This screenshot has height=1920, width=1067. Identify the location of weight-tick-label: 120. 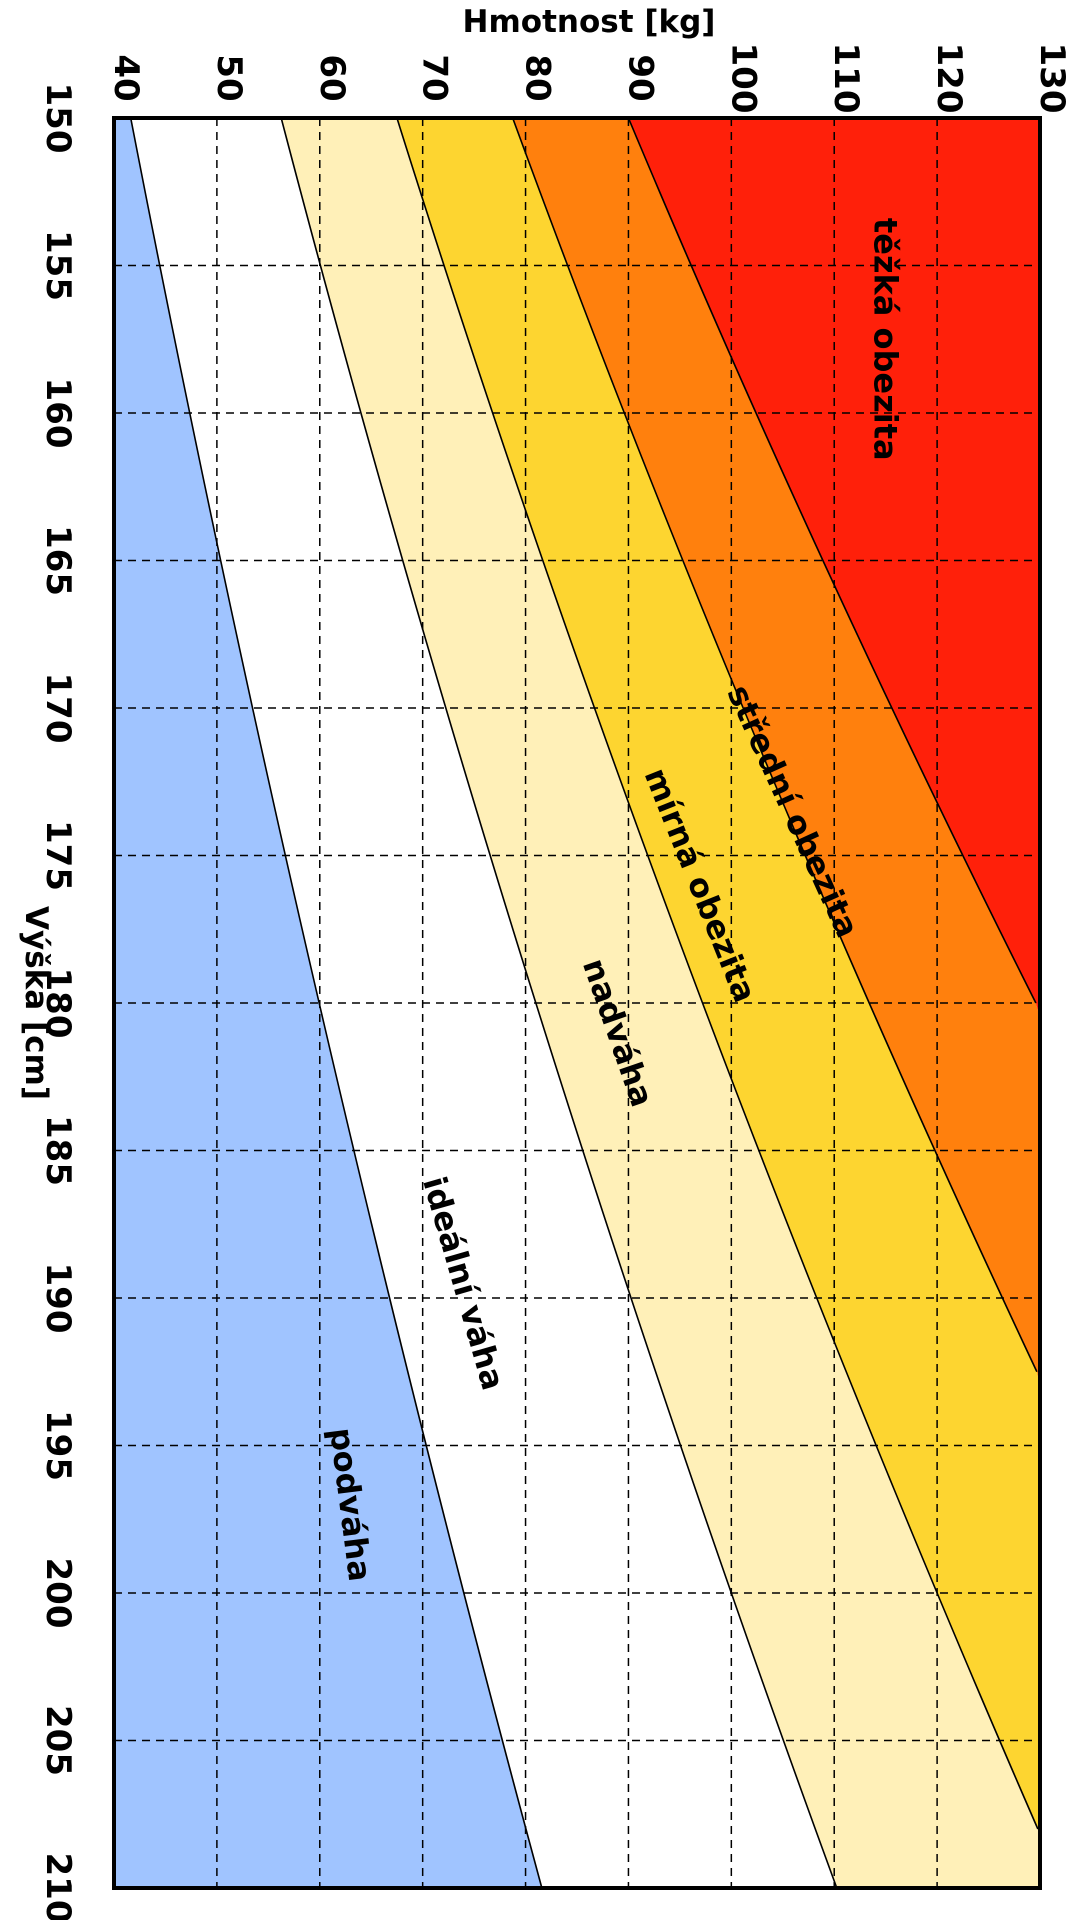
(949, 78).